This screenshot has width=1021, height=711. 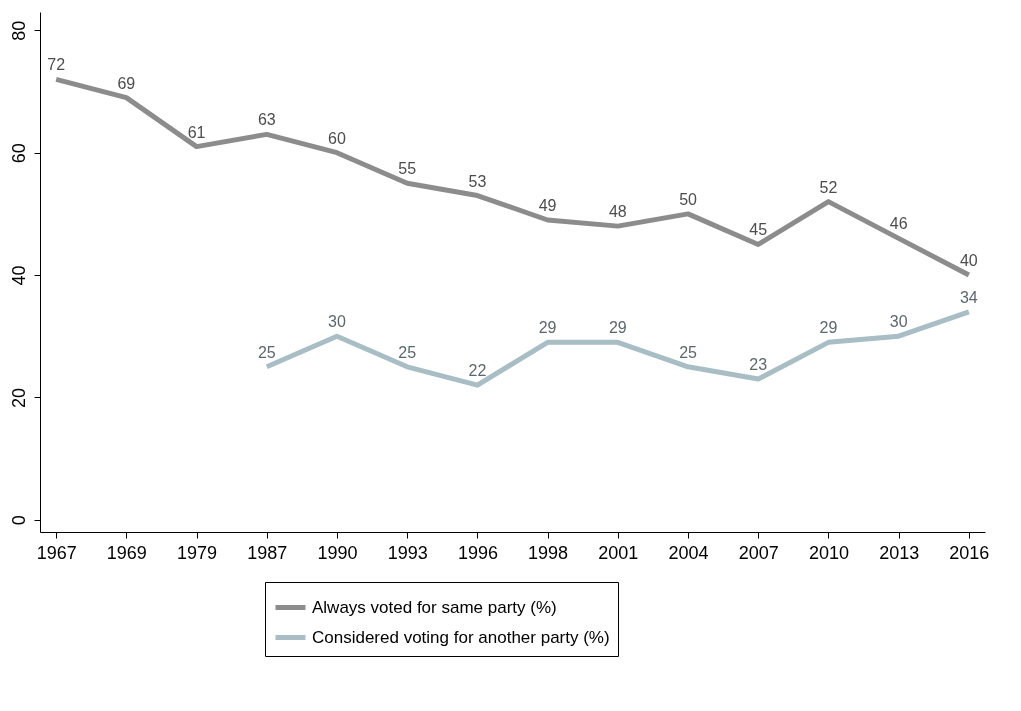 I want to click on data-label: 69, so click(x=126, y=83).